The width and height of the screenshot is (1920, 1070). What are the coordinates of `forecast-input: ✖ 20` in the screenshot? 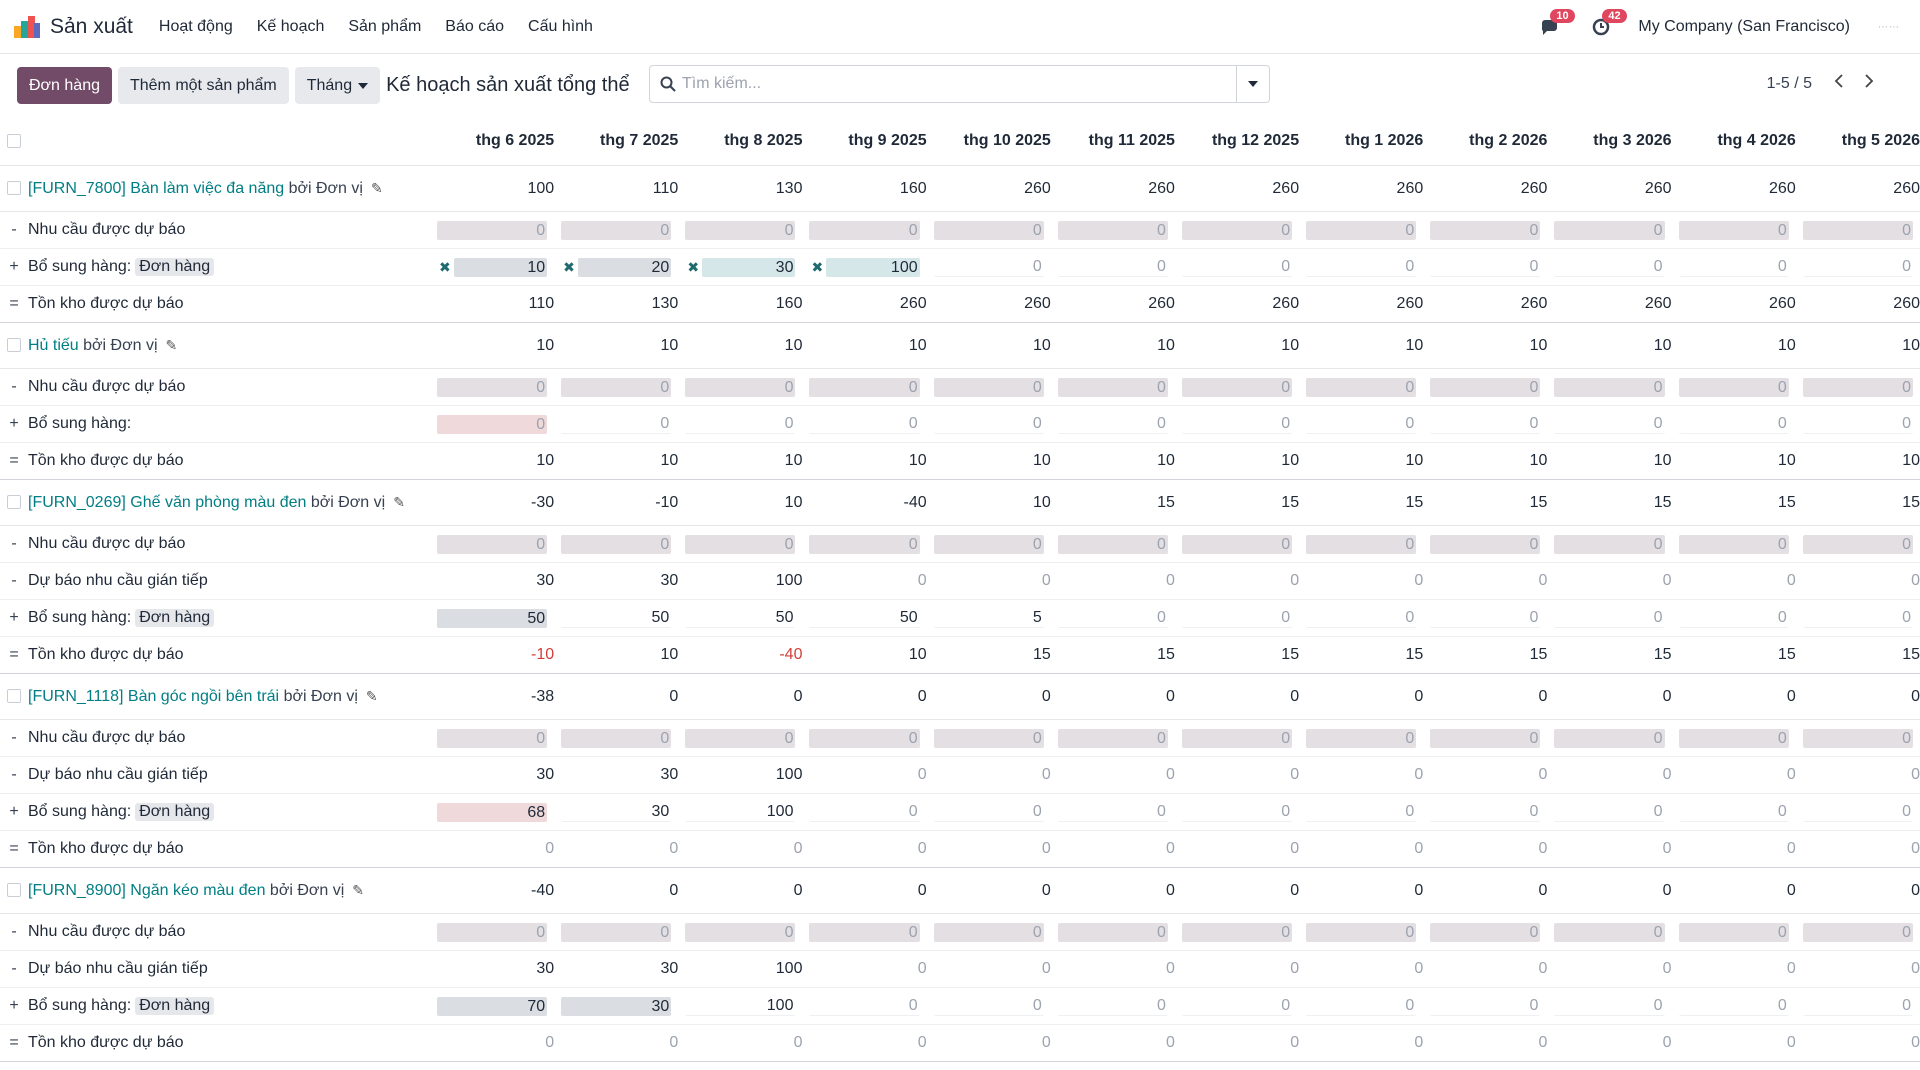 It's located at (617, 267).